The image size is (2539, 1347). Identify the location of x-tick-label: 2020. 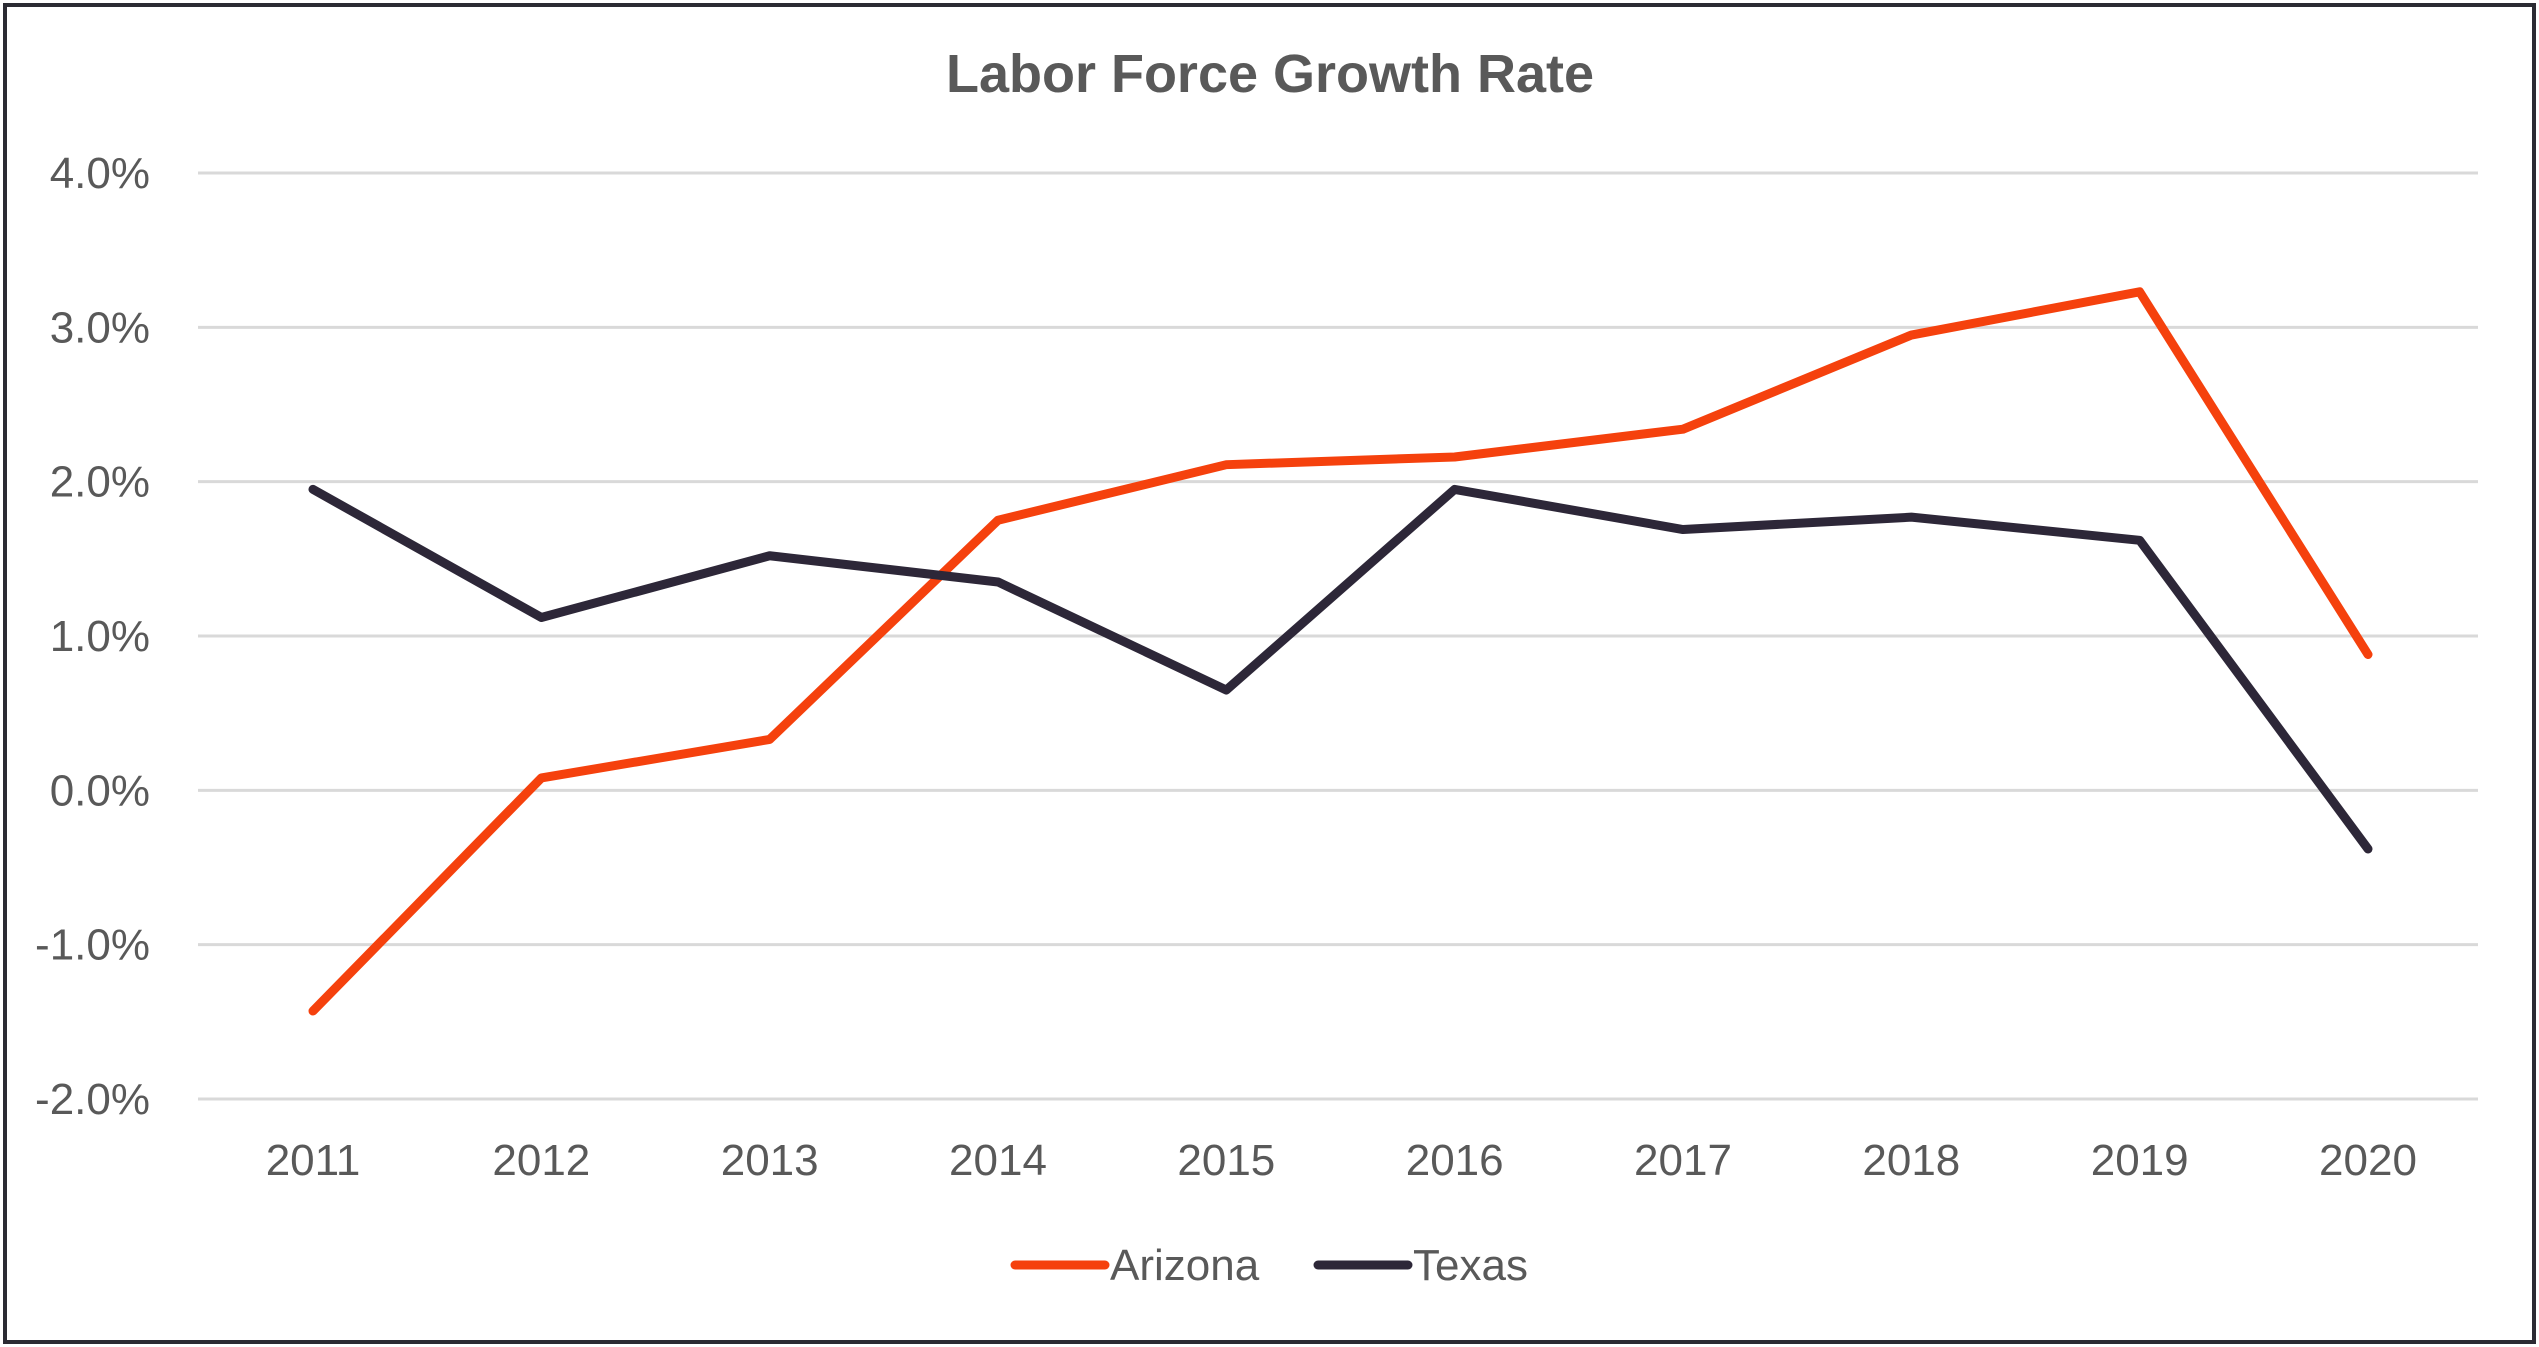
(2368, 1160).